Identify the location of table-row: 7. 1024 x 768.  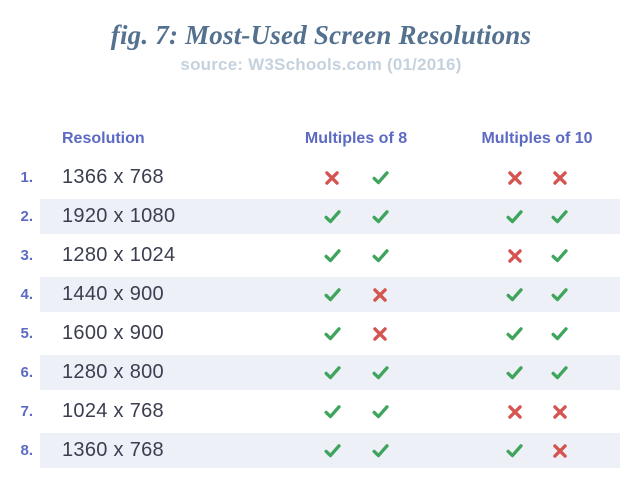
(321, 411).